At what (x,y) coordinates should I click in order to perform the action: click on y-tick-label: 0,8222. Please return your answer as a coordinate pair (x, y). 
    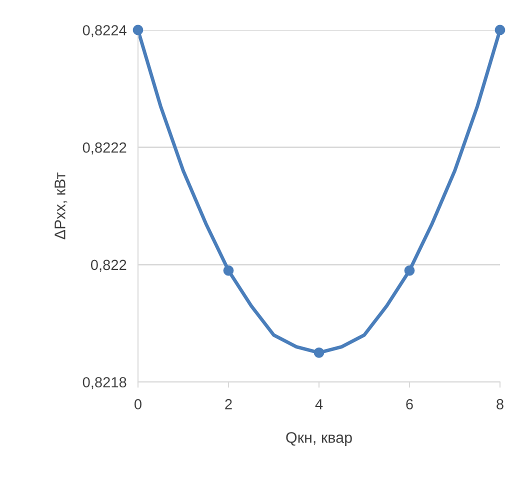
    Looking at the image, I should click on (104, 148).